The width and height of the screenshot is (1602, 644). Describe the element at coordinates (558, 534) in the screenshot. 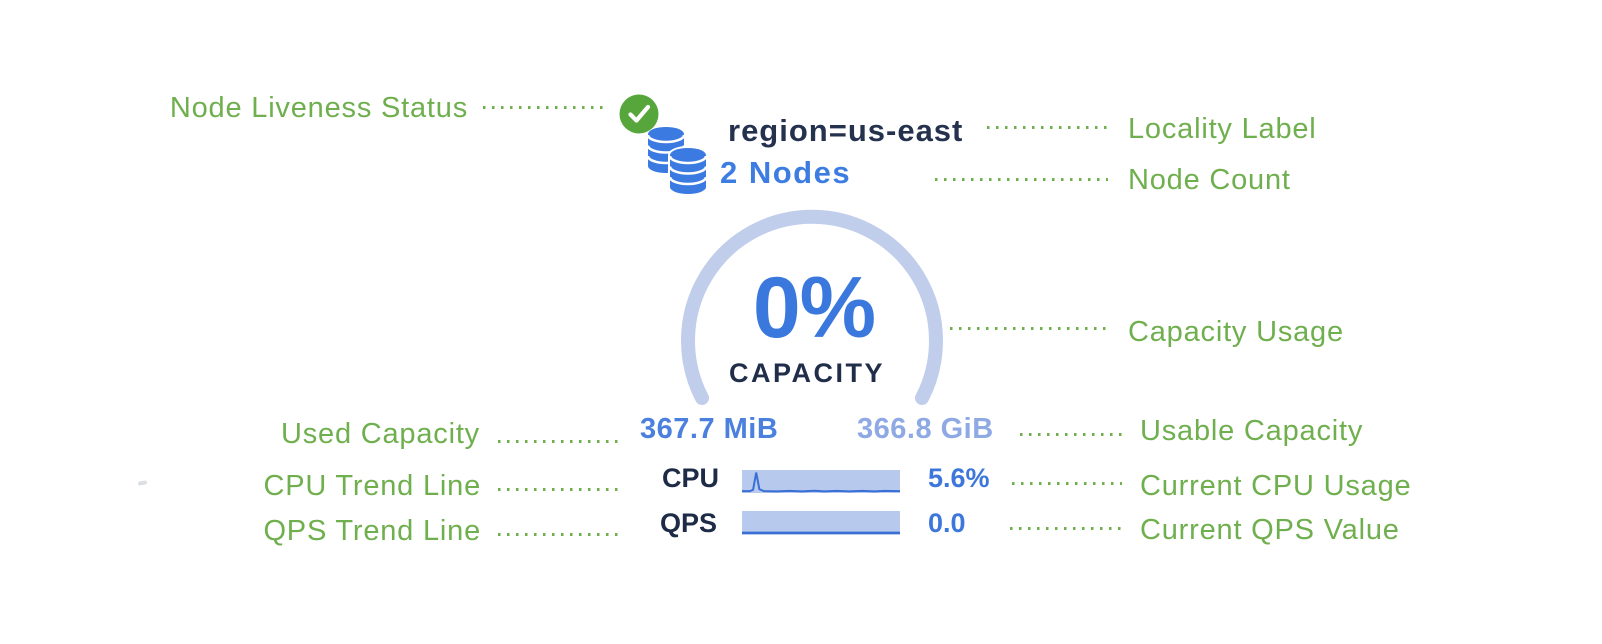

I see `leader-qps-trend` at that location.